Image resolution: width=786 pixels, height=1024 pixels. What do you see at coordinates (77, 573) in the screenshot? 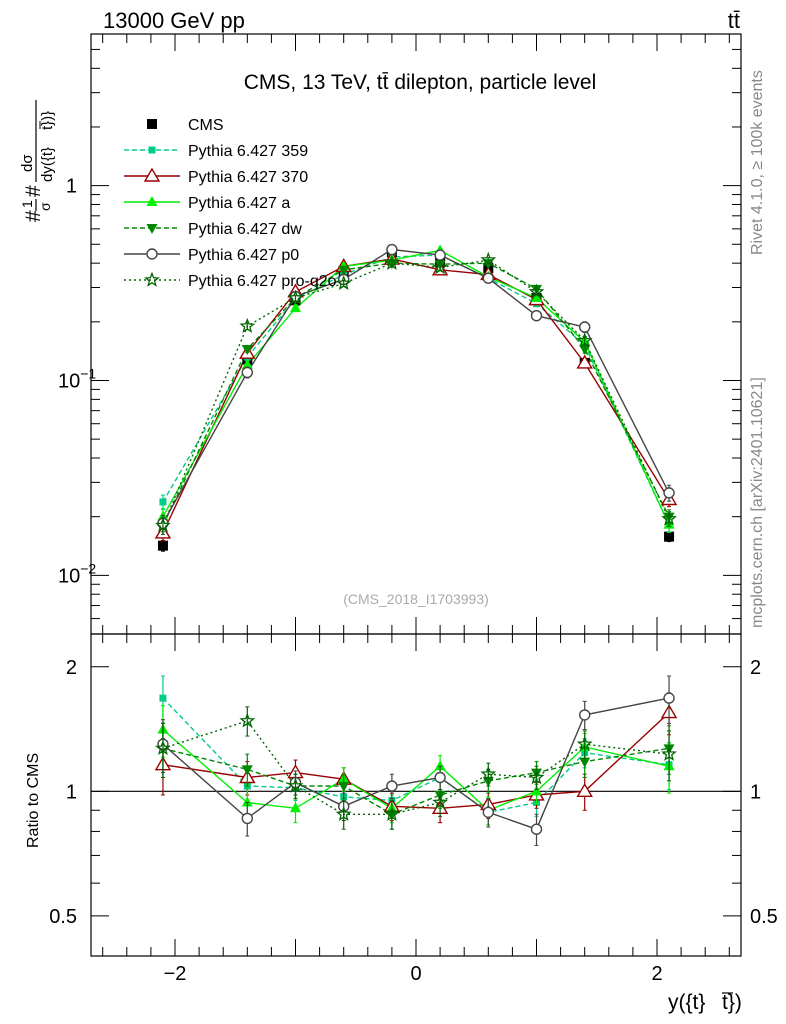
I see `main-y-tick-label: 10⁻²` at bounding box center [77, 573].